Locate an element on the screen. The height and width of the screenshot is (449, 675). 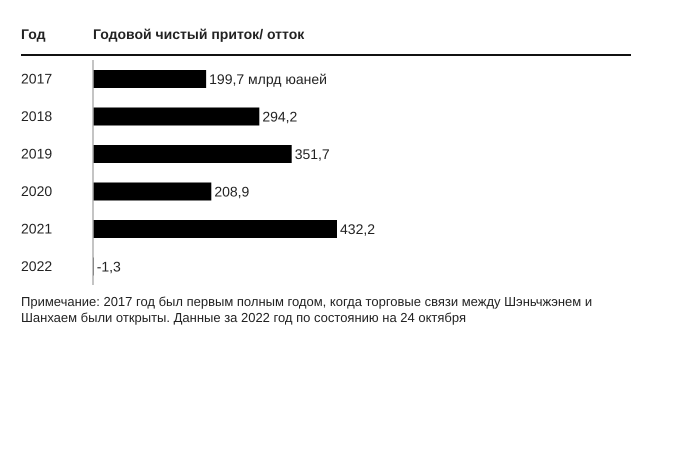
y-tick-label: 2021 is located at coordinates (36, 228).